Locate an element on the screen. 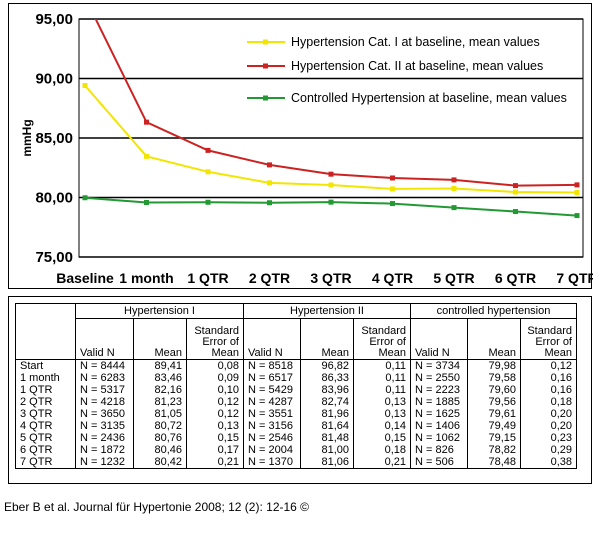 This screenshot has width=600, height=560. table-cell: N = 8444 is located at coordinates (104, 365).